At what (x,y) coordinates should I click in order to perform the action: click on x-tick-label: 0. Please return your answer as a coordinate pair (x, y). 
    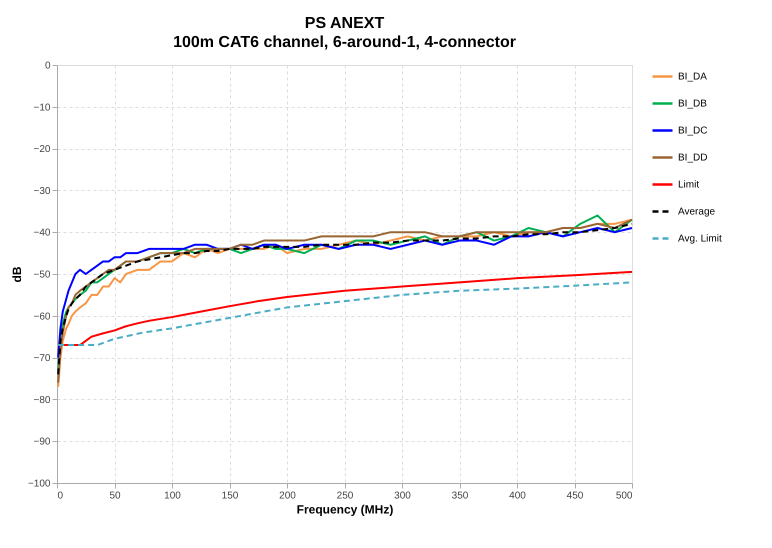
    Looking at the image, I should click on (61, 496).